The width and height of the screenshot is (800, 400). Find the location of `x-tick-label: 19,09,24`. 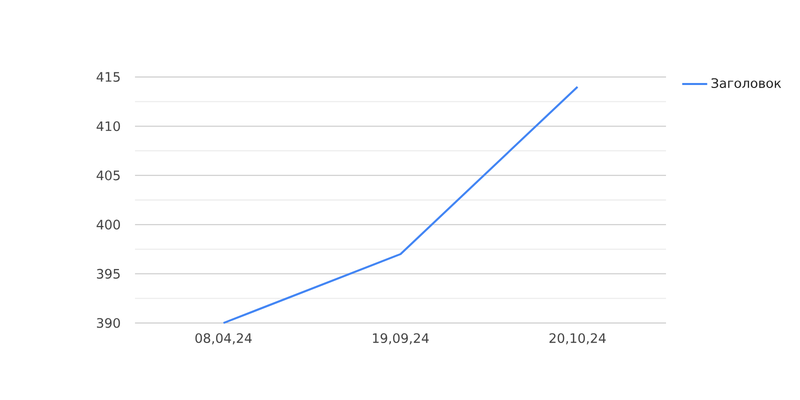

x-tick-label: 19,09,24 is located at coordinates (400, 338).